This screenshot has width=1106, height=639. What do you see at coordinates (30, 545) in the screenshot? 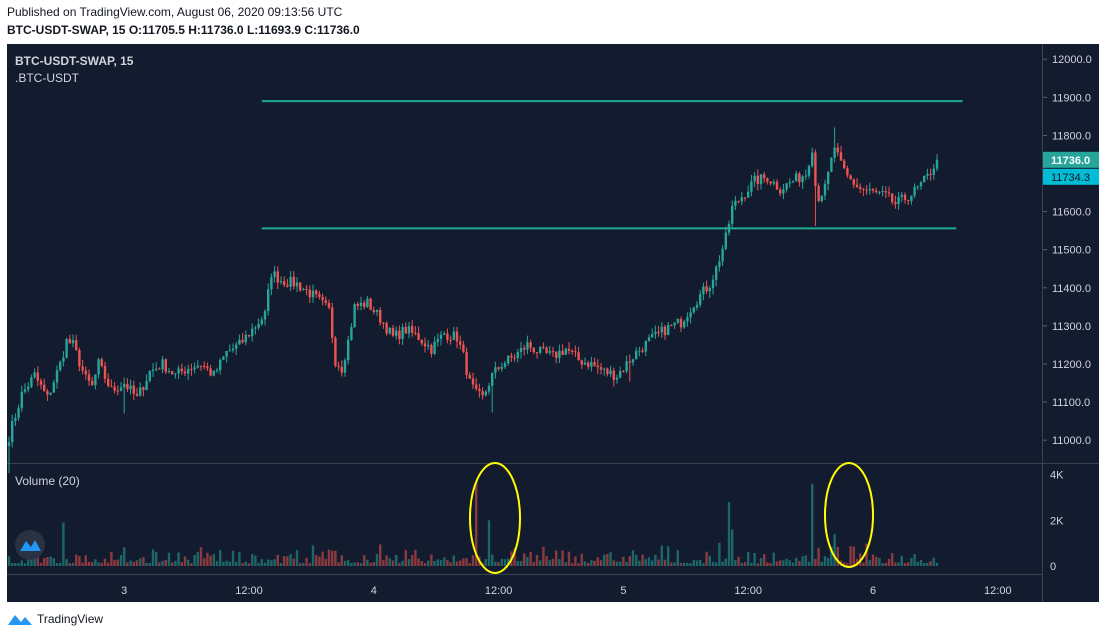
I see `tradingview-logo-badge-icon` at bounding box center [30, 545].